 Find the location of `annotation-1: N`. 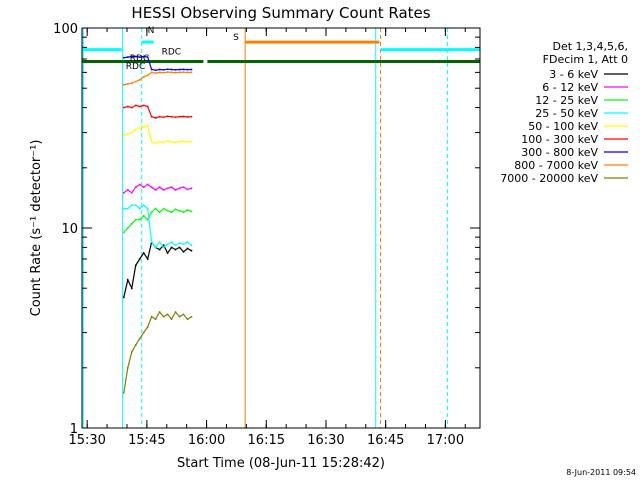

annotation-1: N is located at coordinates (151, 31).